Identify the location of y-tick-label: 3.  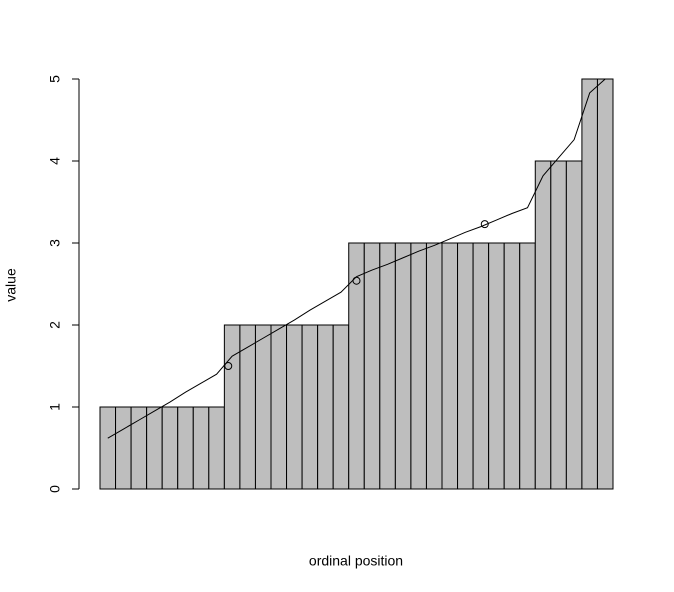
(55, 243).